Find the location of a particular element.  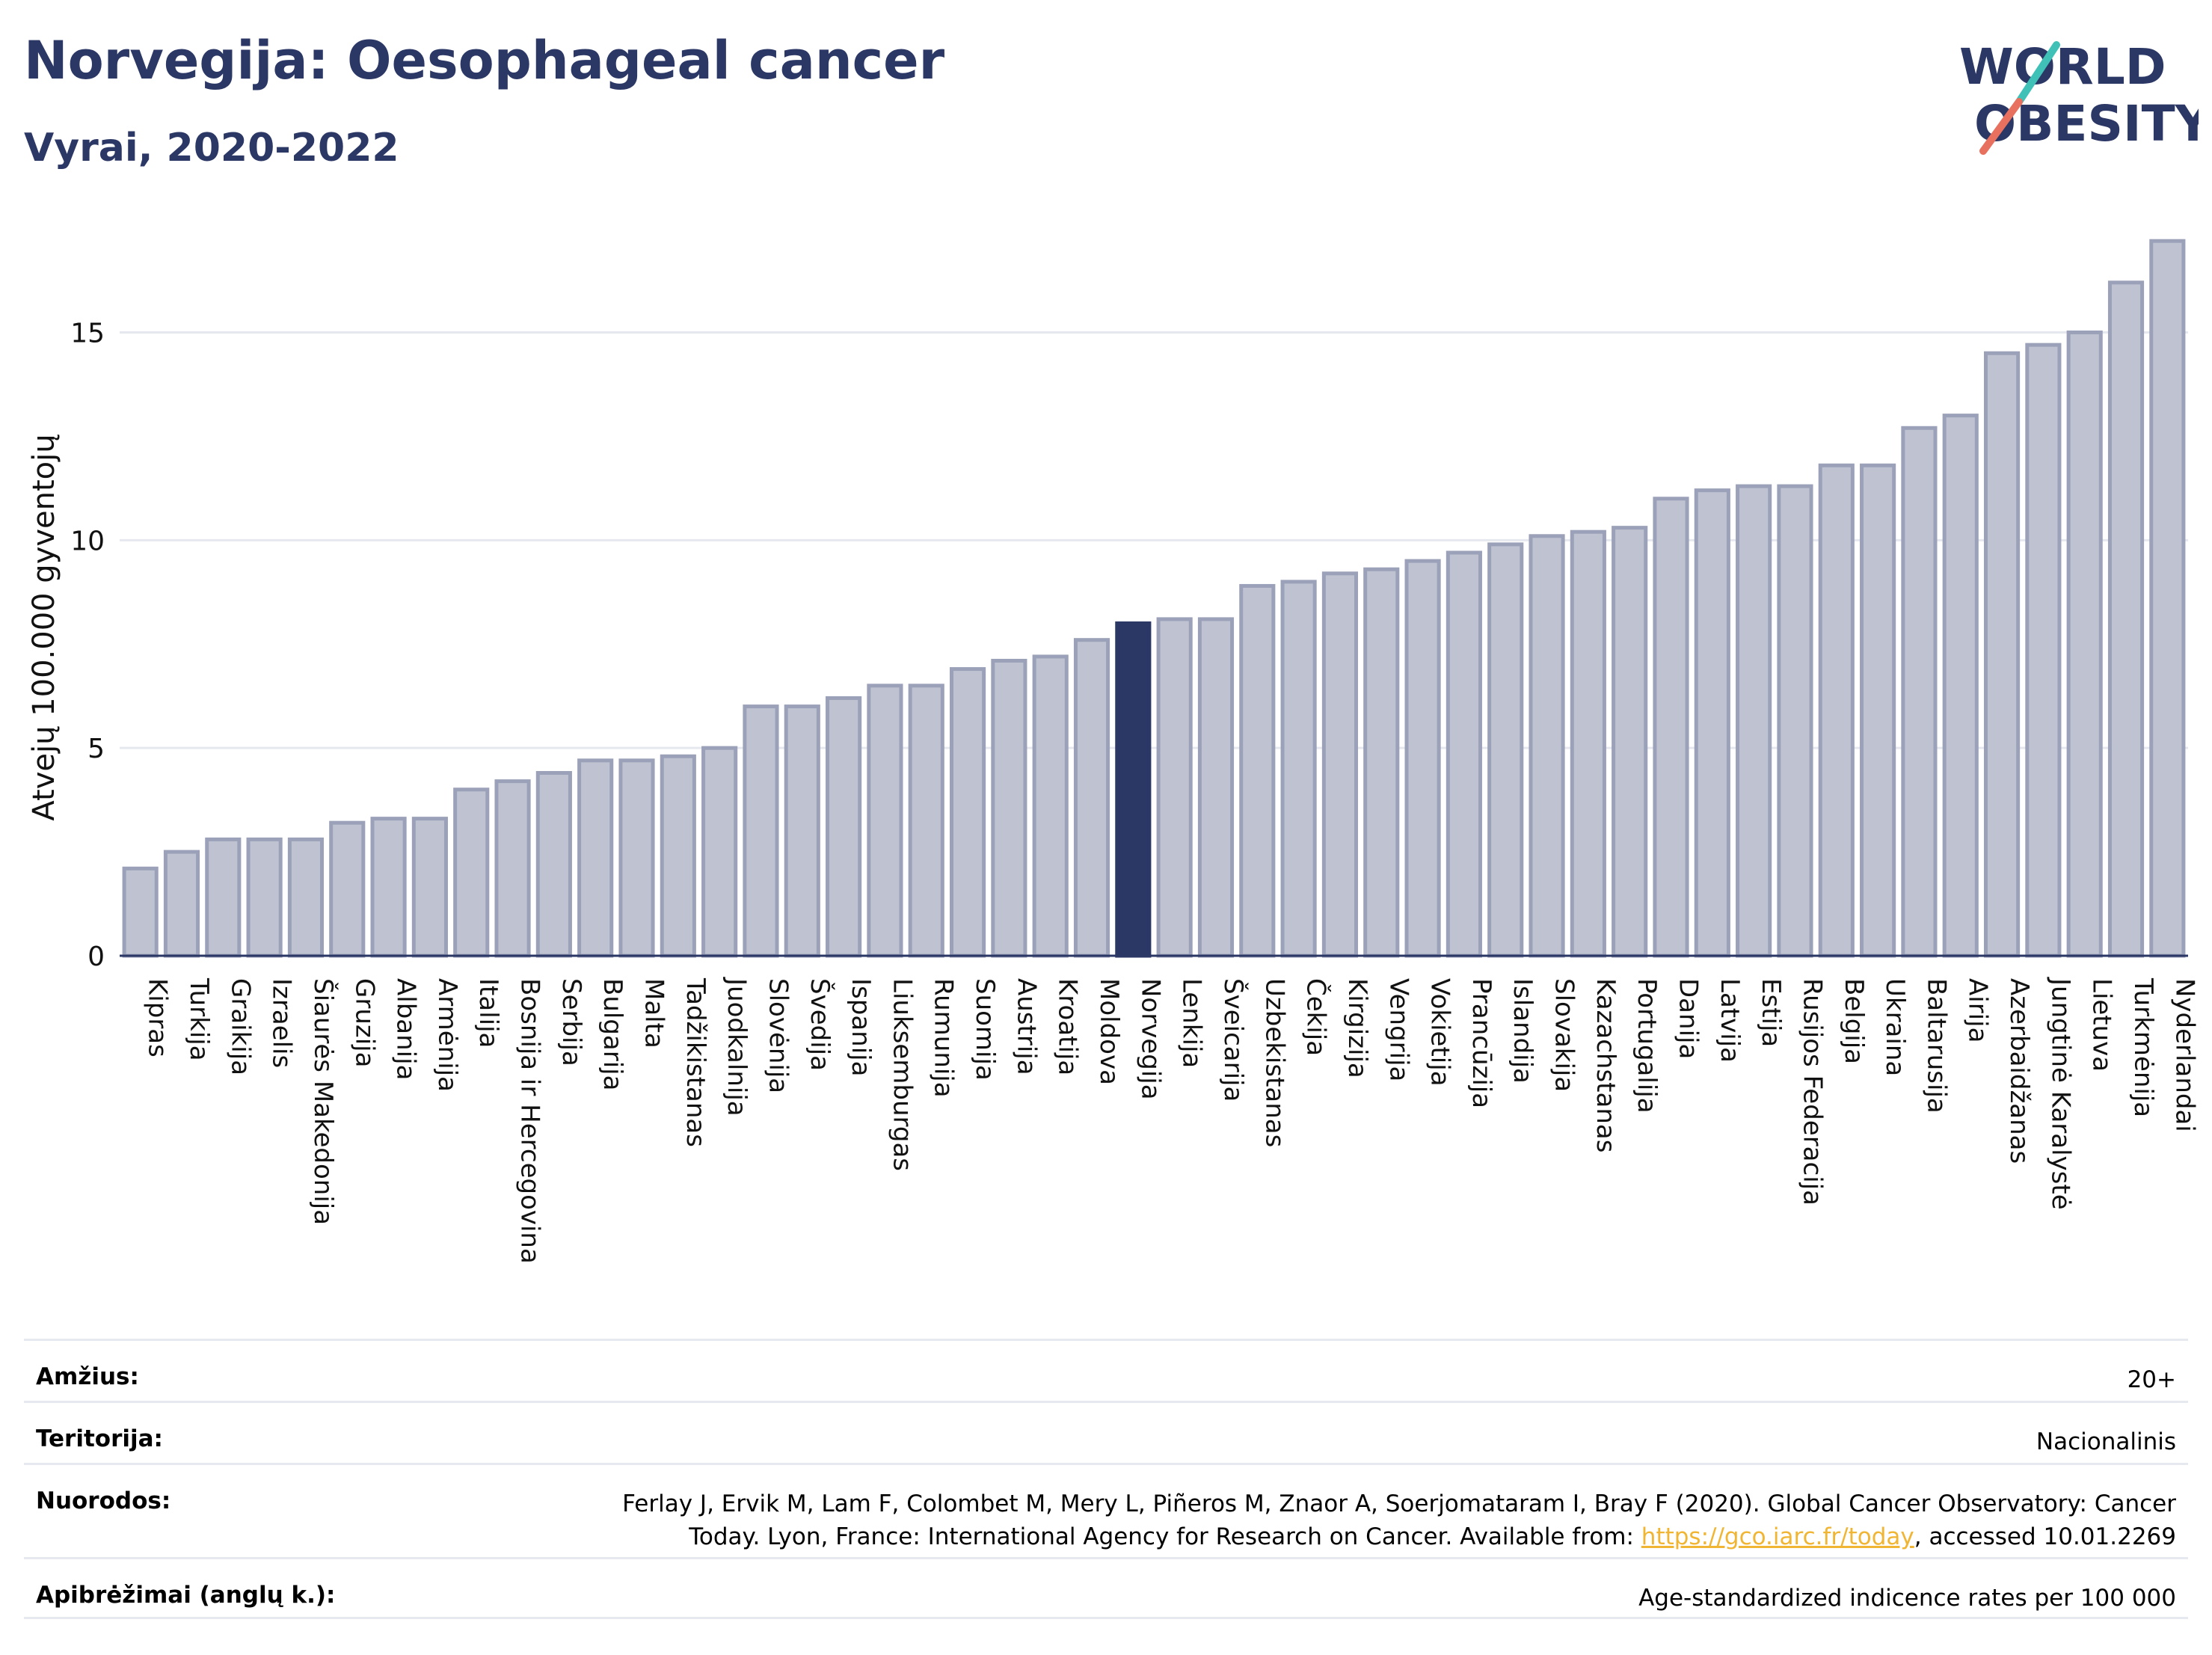

x-tick-label: Norvegija is located at coordinates (1150, 1039).